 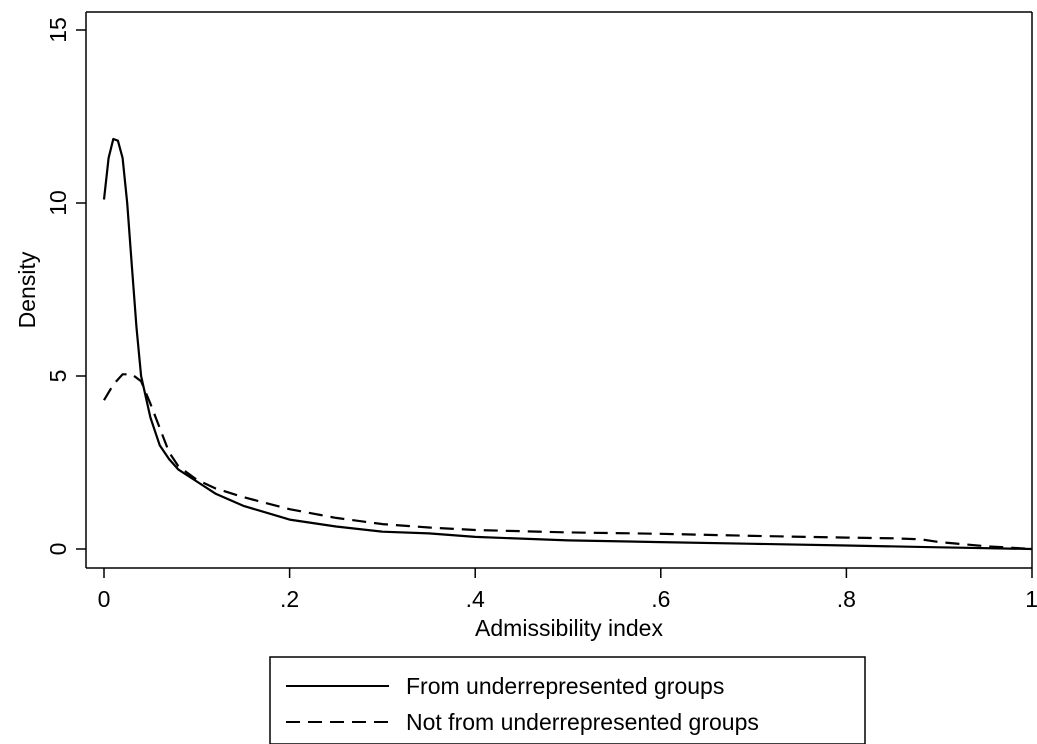 I want to click on legend-item-underrepresented: From underrepresented groups, so click(x=505, y=686).